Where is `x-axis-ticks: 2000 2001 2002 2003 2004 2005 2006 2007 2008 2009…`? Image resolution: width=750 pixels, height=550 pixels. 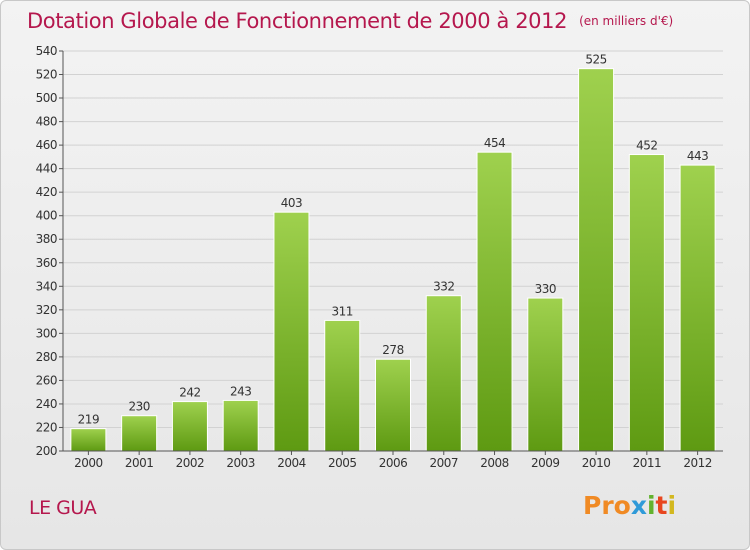 x-axis-ticks: 2000 2001 2002 2003 2004 2005 2006 2007 2008 2009… is located at coordinates (393, 460).